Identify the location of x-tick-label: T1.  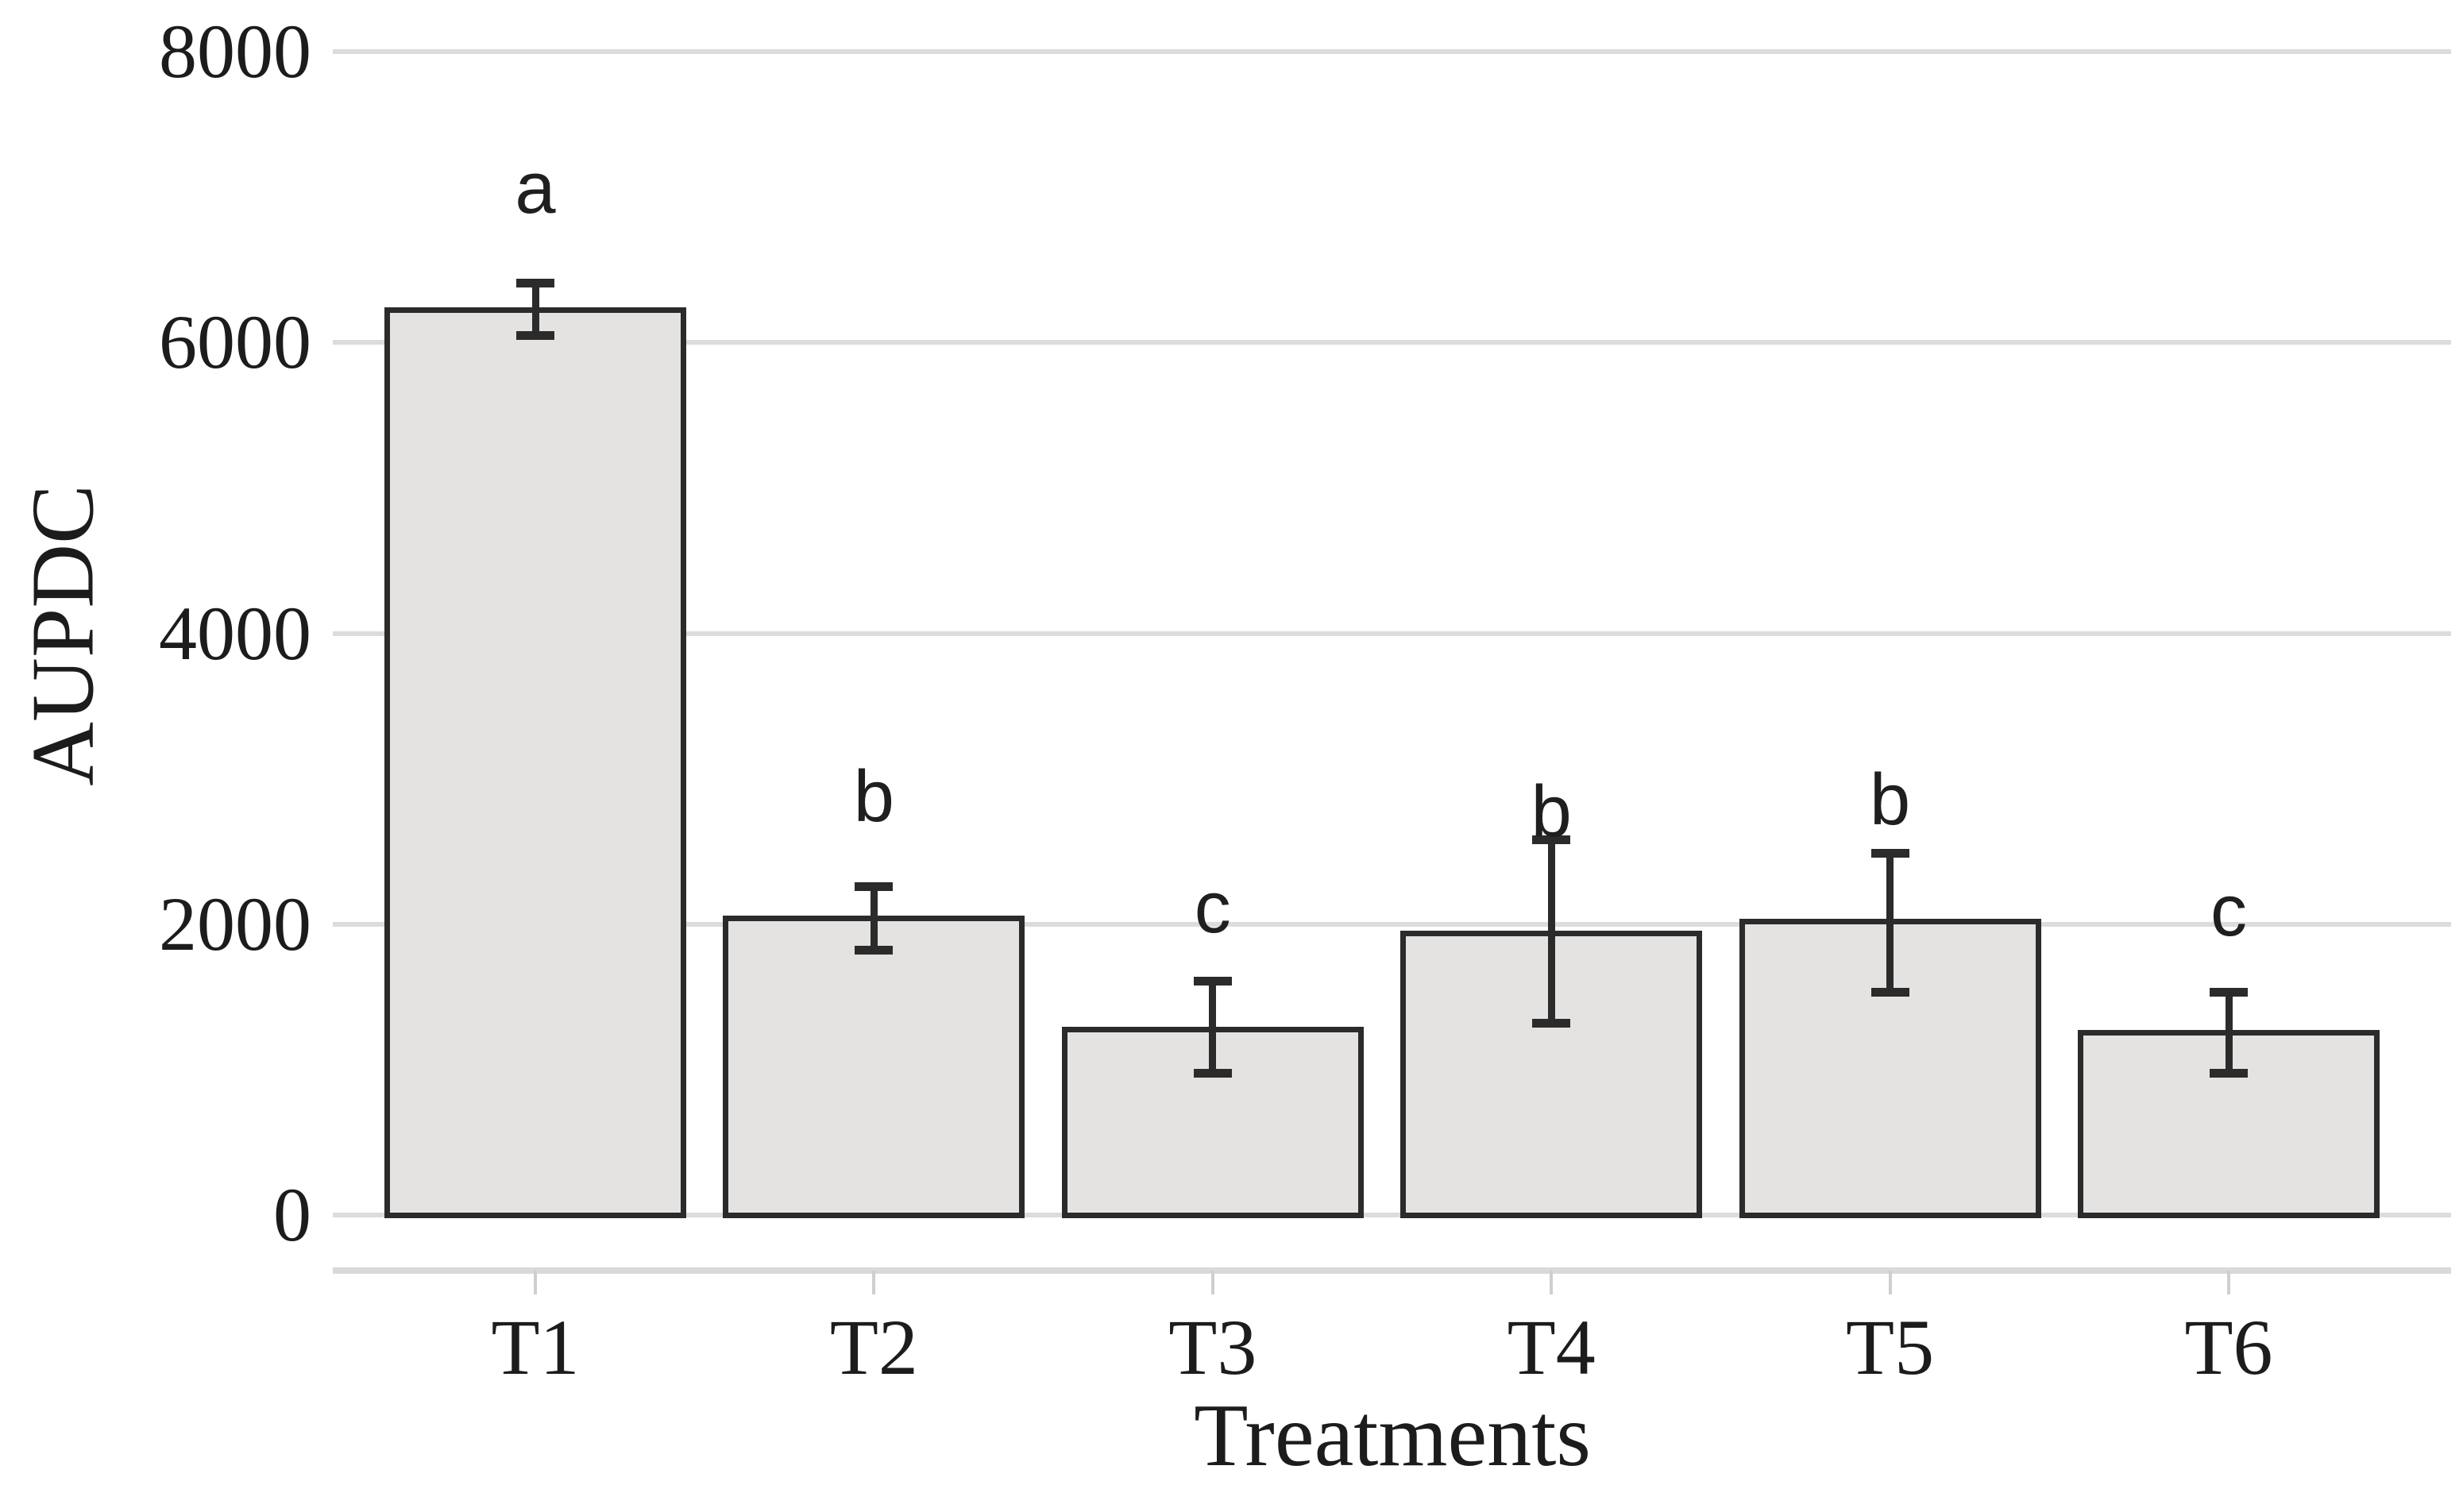
(535, 1347).